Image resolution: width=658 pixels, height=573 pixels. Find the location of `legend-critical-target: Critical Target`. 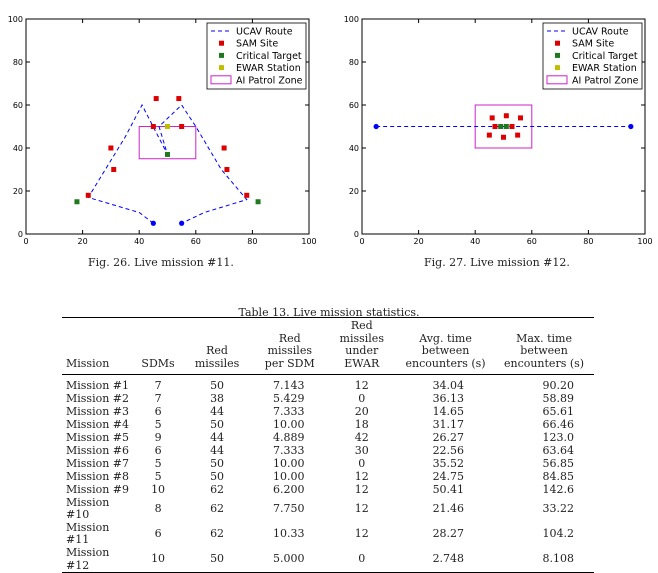

legend-critical-target: Critical Target is located at coordinates (269, 56).